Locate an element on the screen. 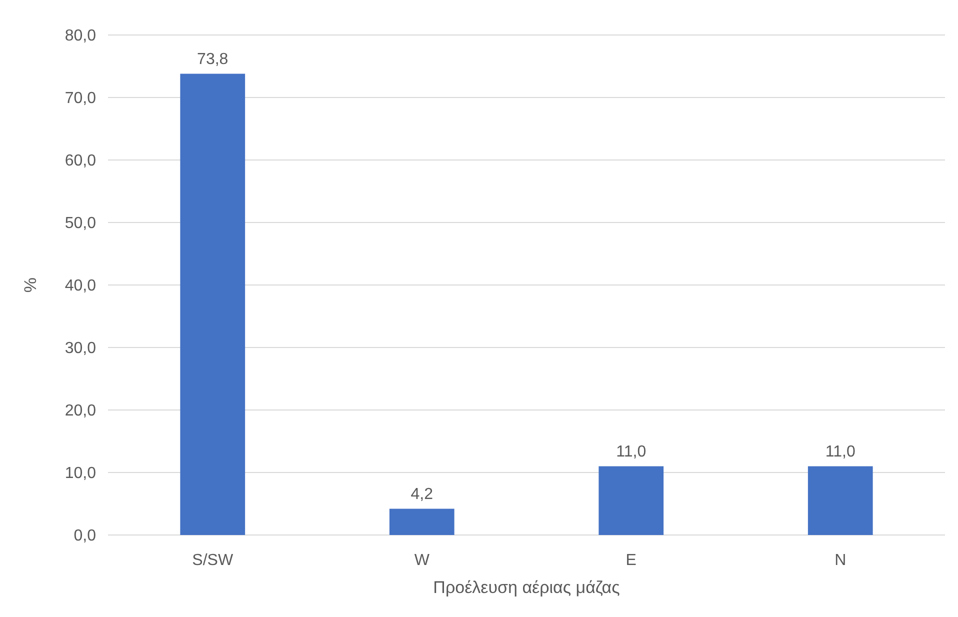  y-axis-title: % is located at coordinates (30, 285).